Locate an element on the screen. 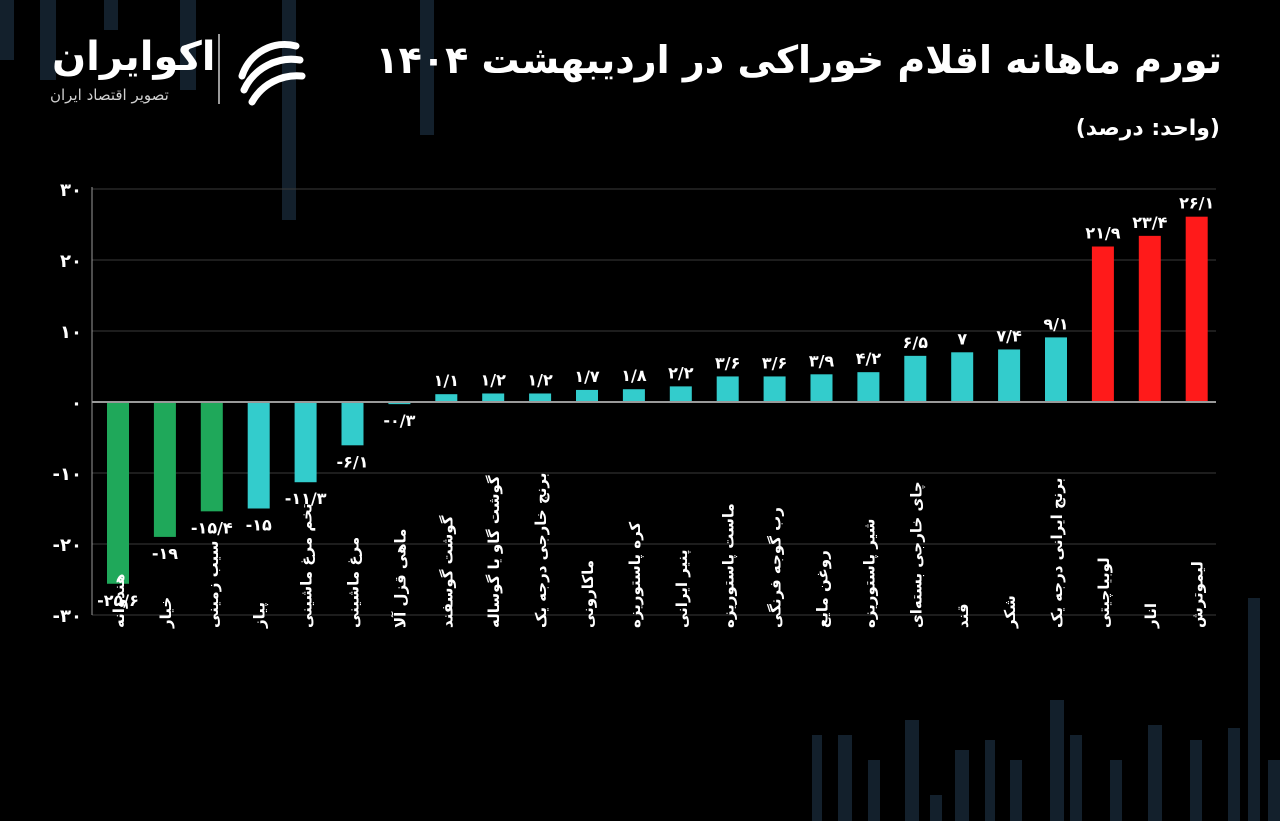  bar-value-label: -۱۱/۳ is located at coordinates (306, 498).